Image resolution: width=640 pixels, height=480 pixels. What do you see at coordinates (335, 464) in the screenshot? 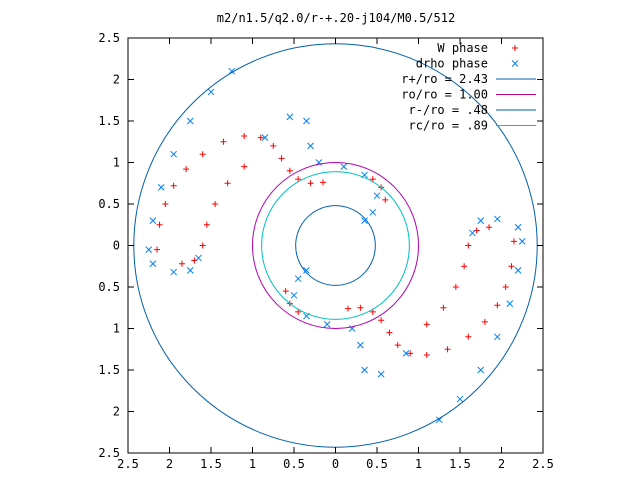
I see `x-tick-label: 0` at bounding box center [335, 464].